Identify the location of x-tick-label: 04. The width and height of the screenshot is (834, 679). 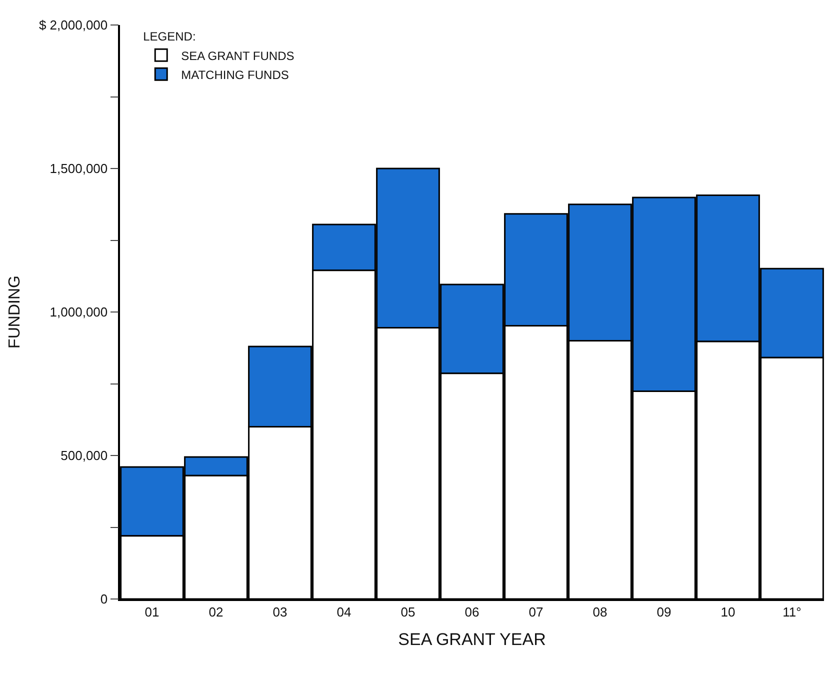
(344, 612).